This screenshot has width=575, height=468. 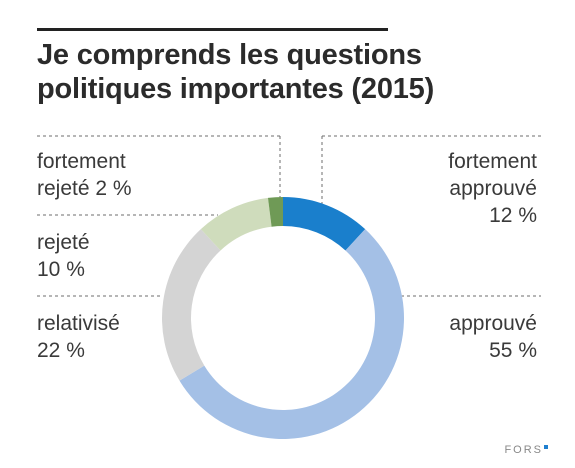 I want to click on title-rule, so click(x=212, y=29).